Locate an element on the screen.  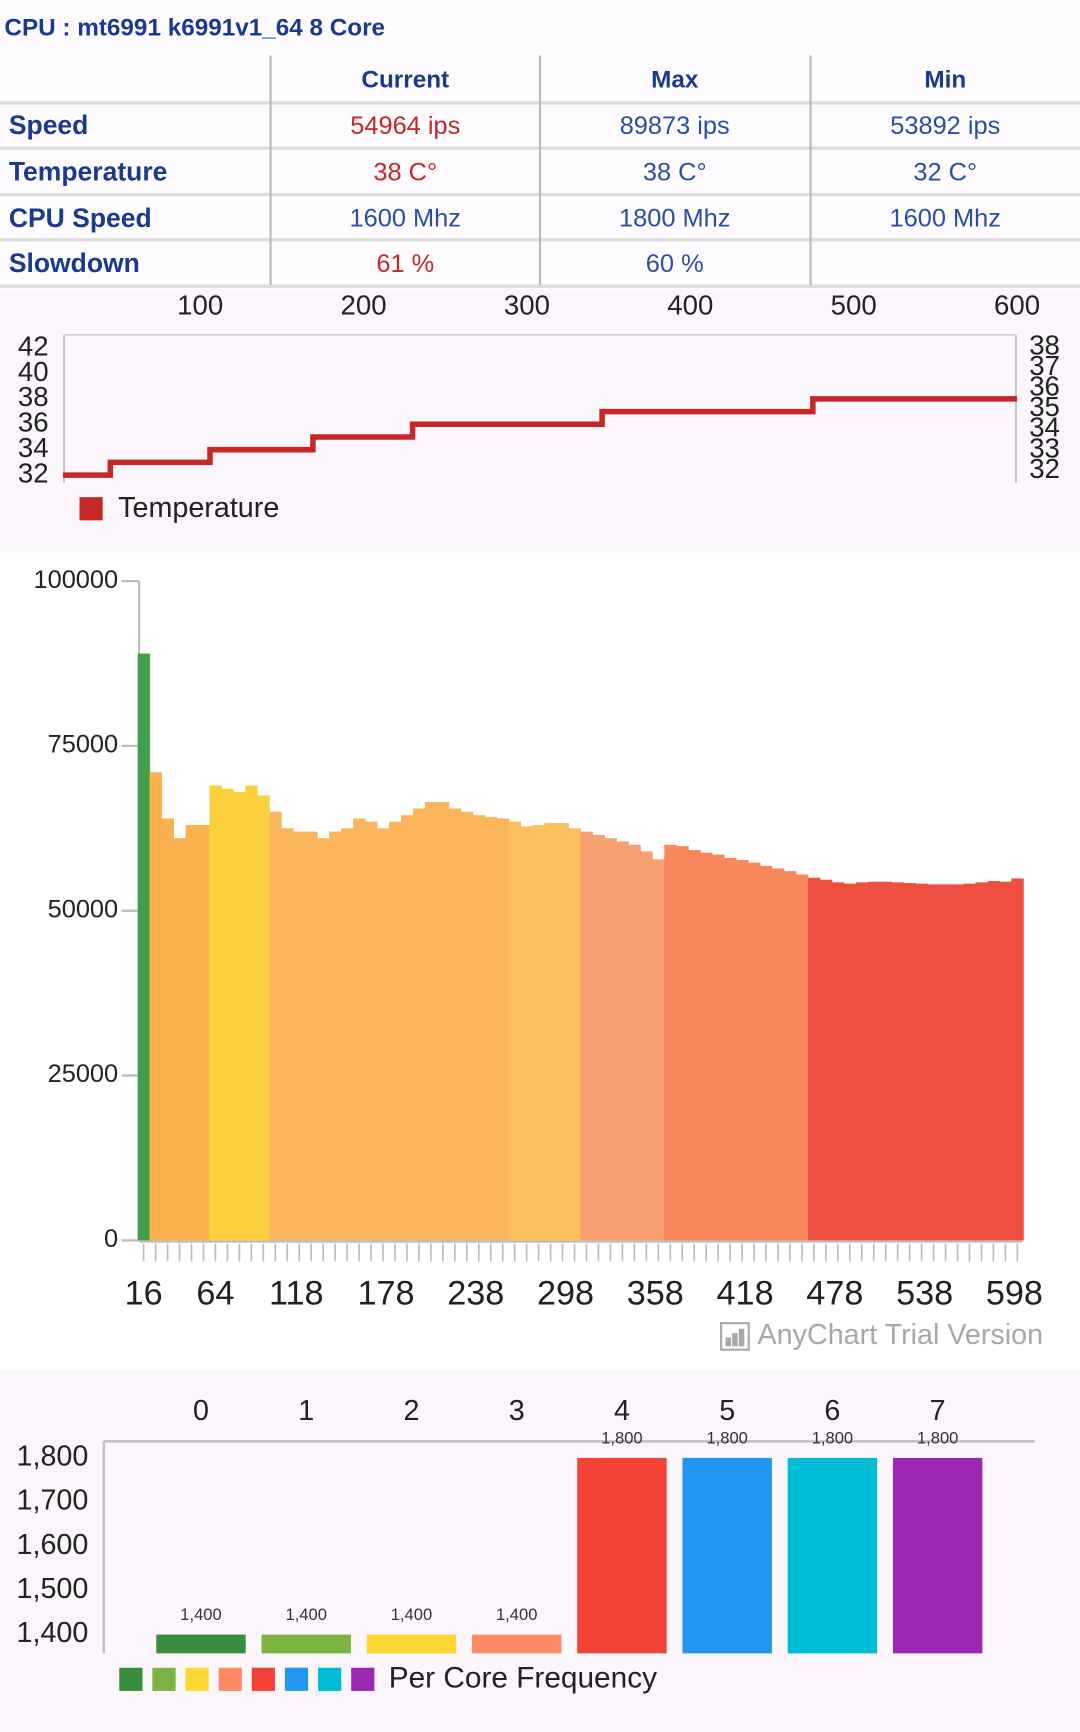
x-tick-label: 600 is located at coordinates (1017, 305).